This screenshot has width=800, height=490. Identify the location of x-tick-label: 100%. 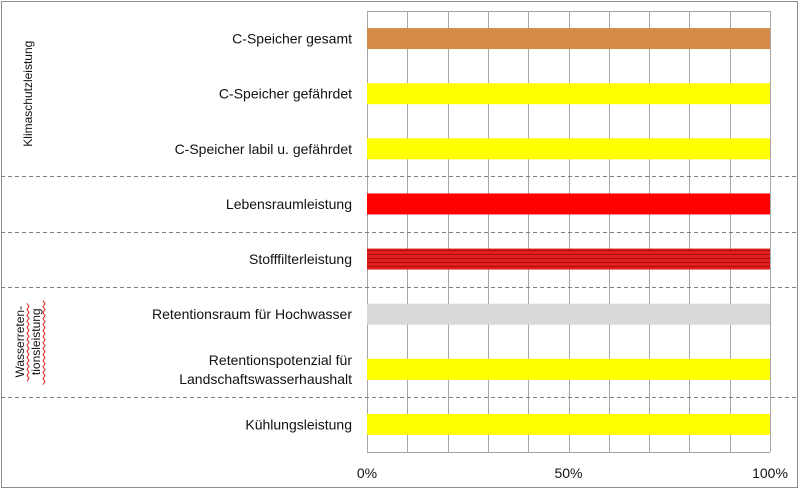
(770, 473).